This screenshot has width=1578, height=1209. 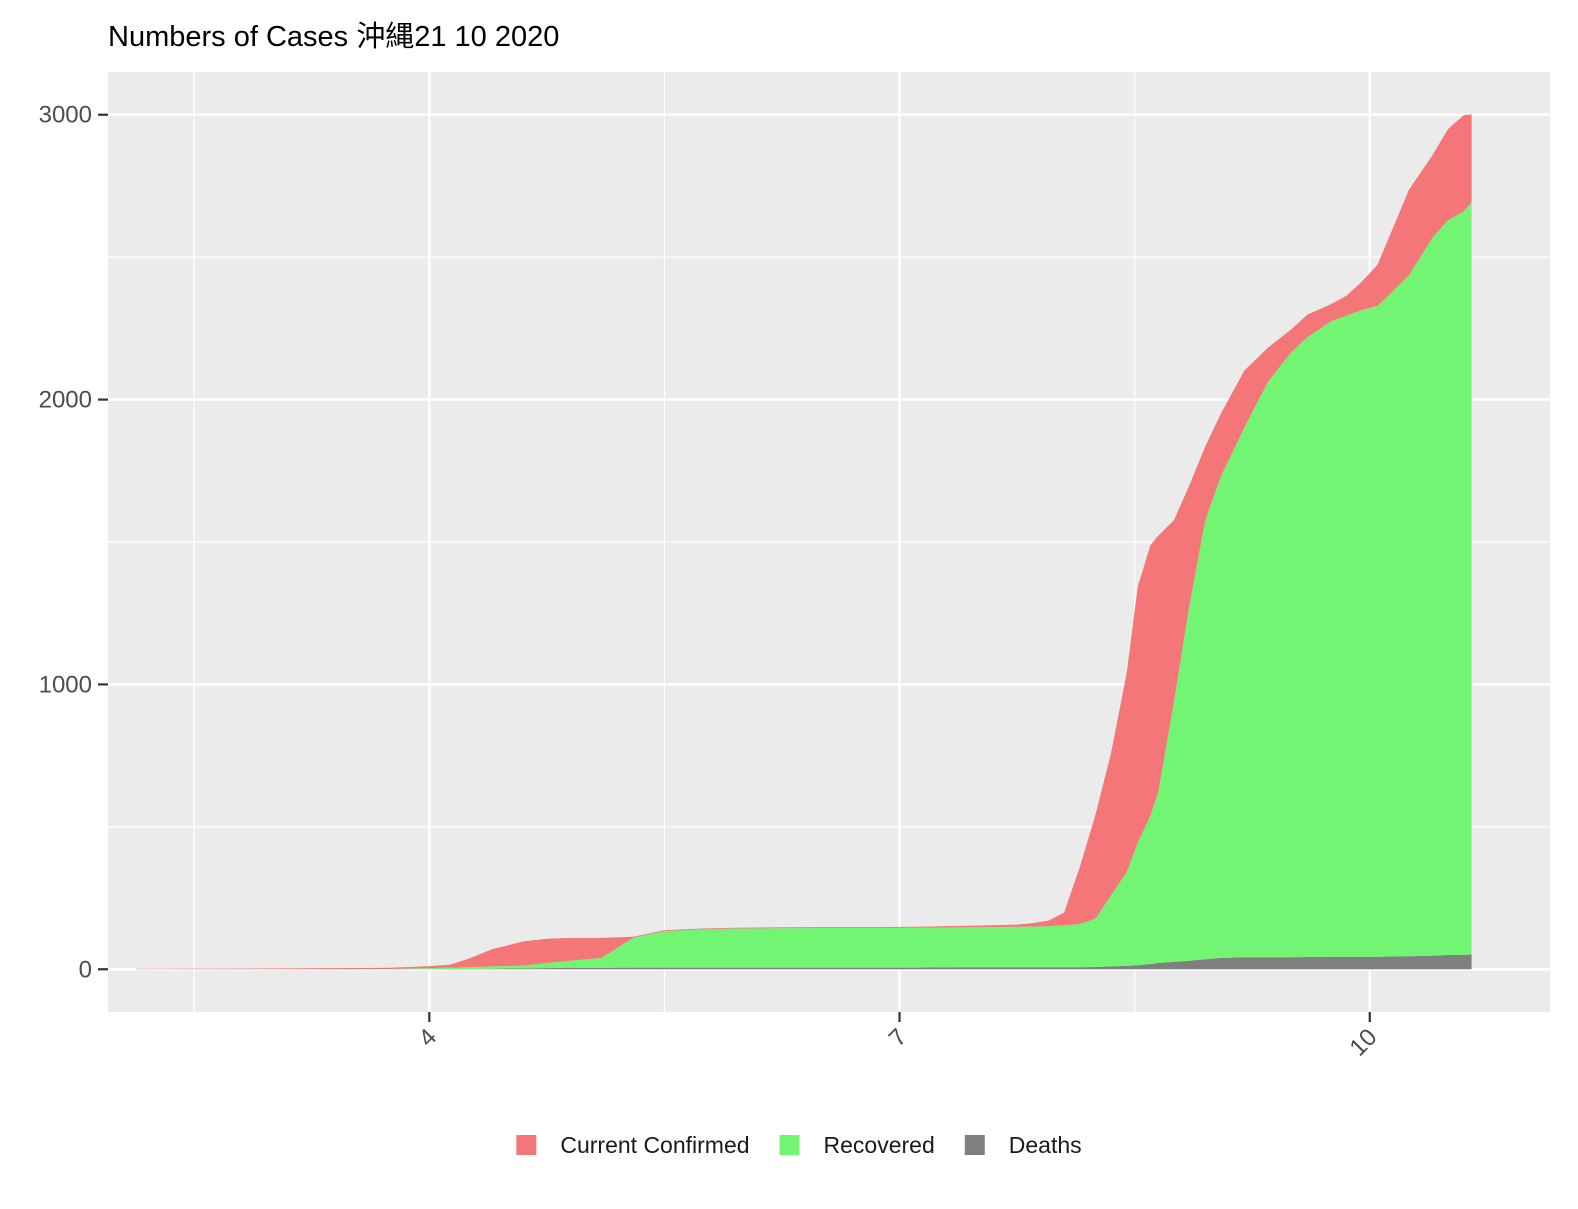 I want to click on legend-label-current-confirmed: Current Confirmed, so click(x=654, y=1145).